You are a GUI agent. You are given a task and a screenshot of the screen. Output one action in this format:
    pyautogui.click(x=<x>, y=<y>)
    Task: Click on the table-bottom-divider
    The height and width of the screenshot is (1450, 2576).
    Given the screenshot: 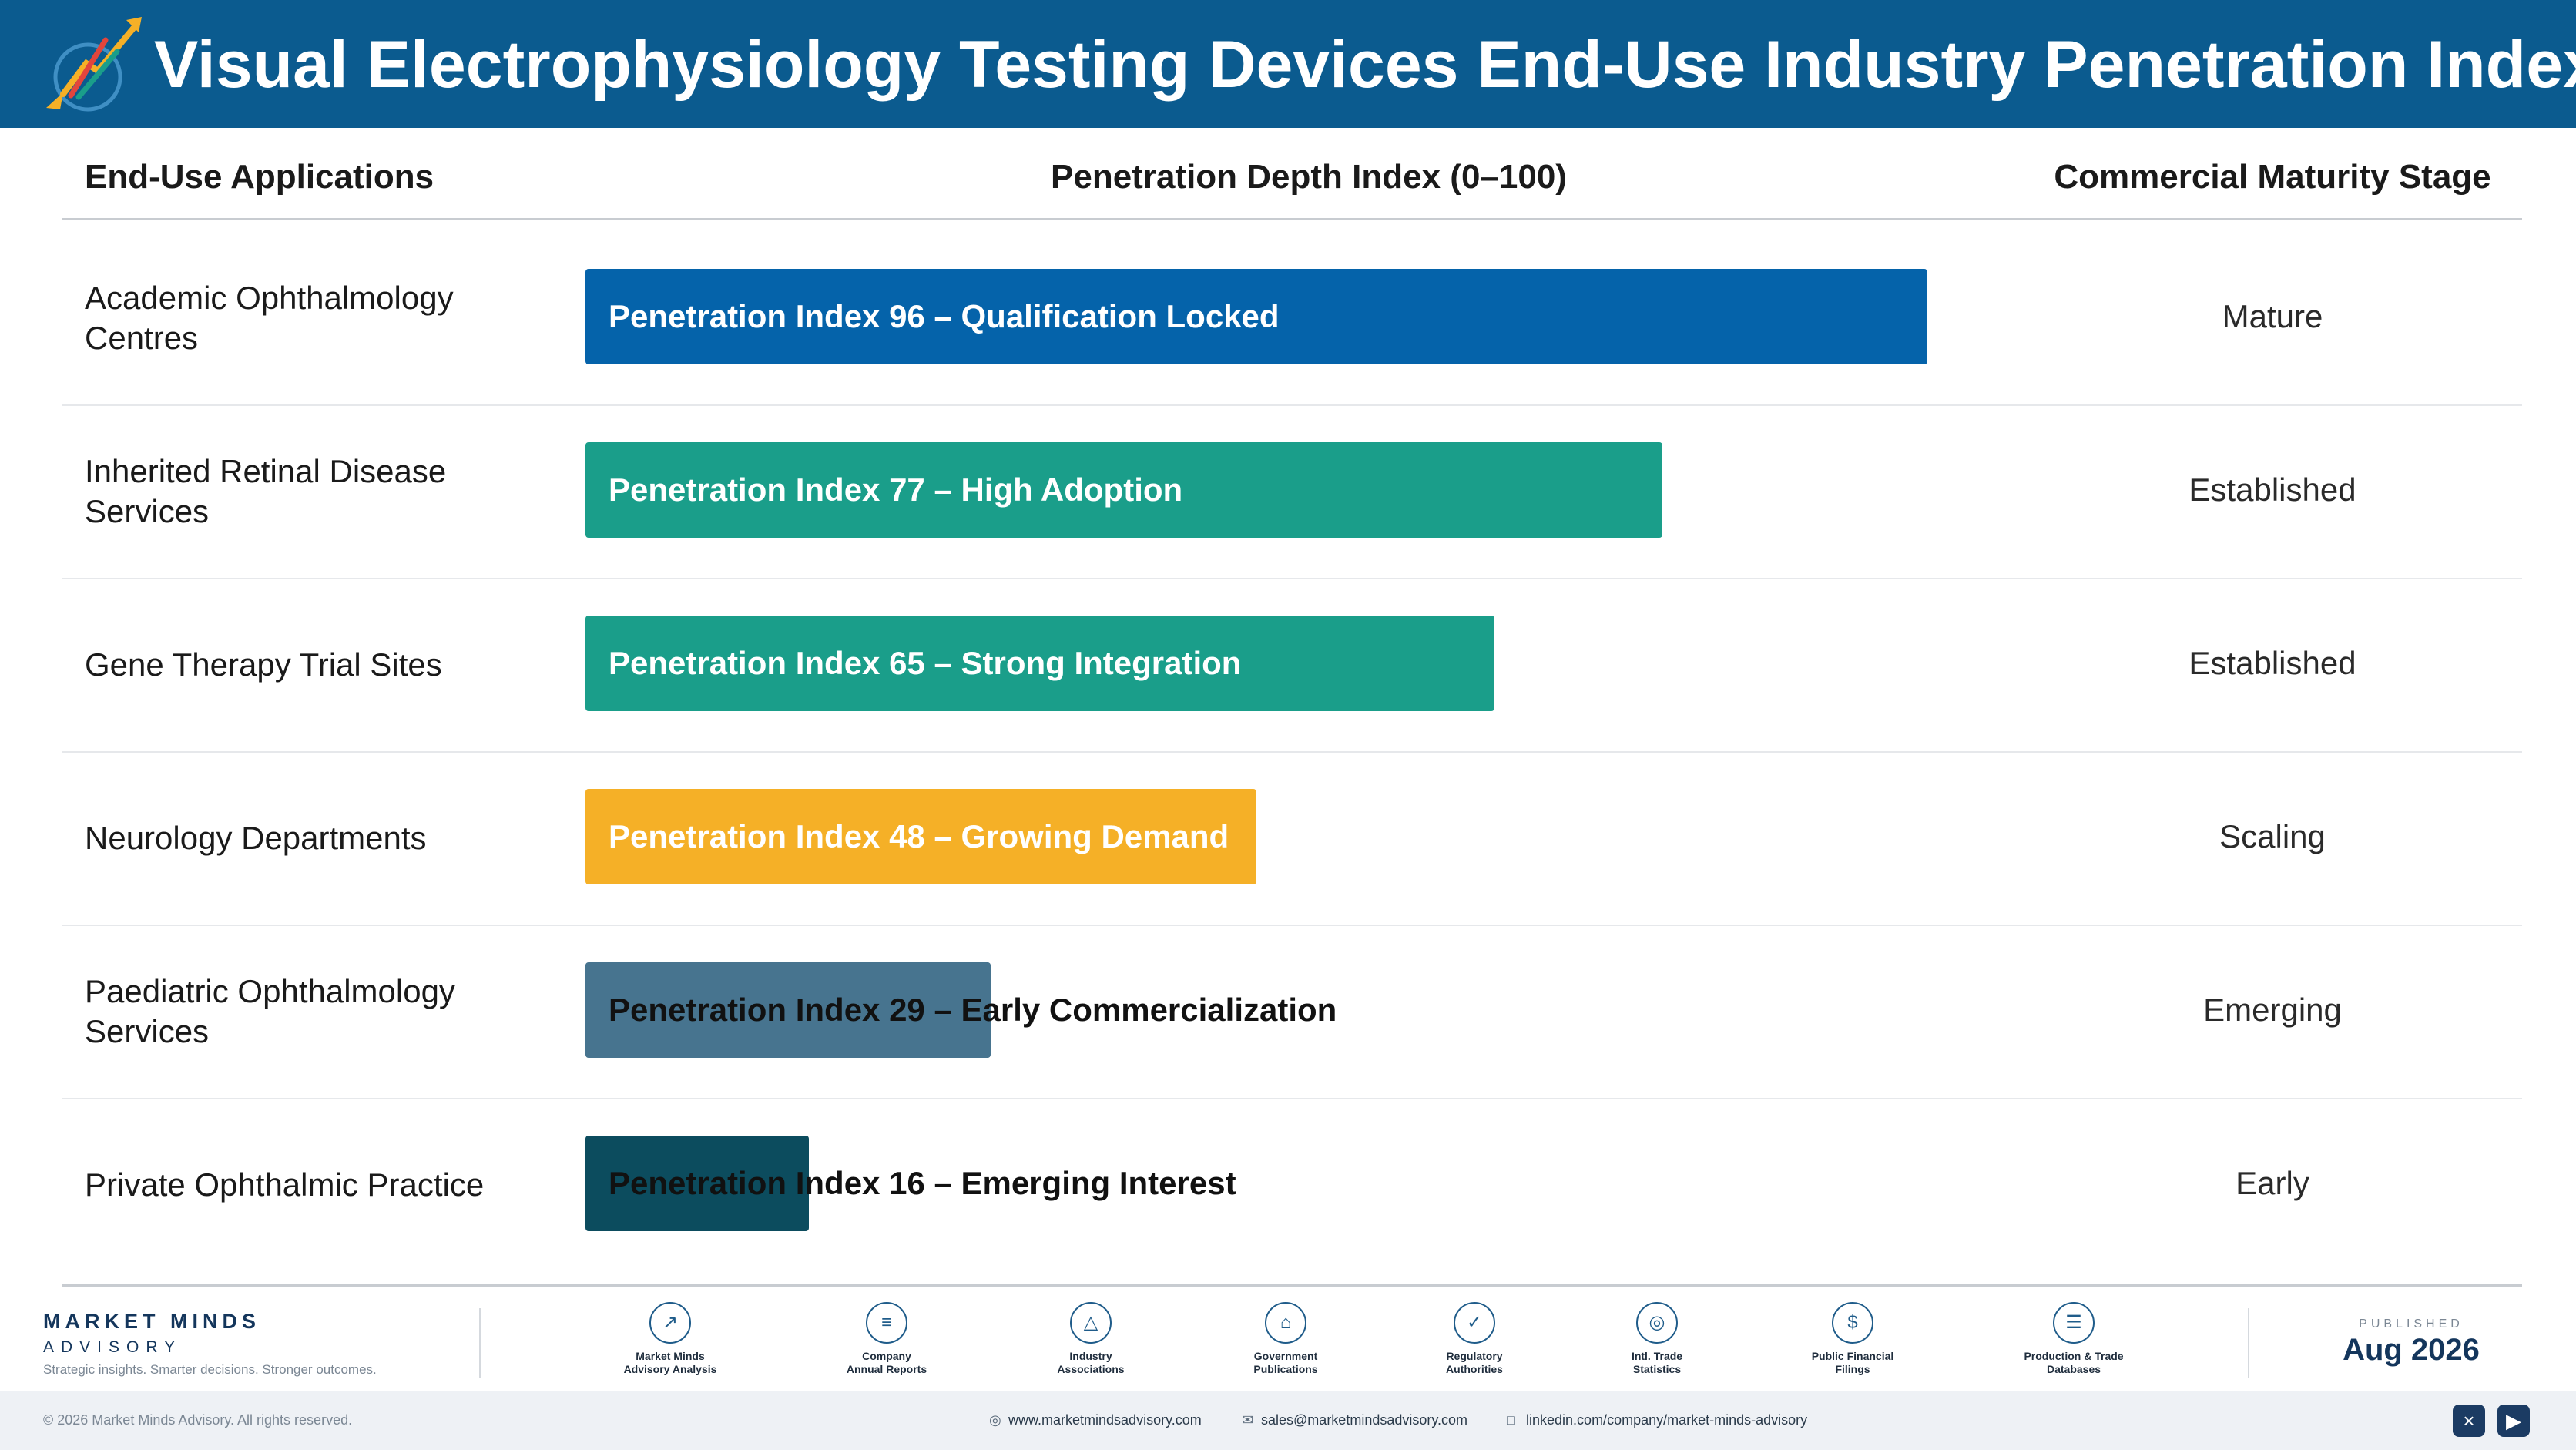 What is the action you would take?
    pyautogui.click(x=1292, y=1285)
    